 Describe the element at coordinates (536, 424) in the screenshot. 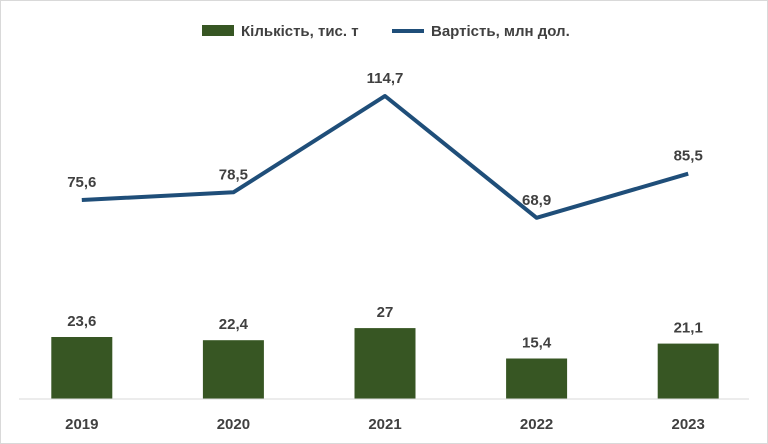

I see `x-tick-2022: 2022` at that location.